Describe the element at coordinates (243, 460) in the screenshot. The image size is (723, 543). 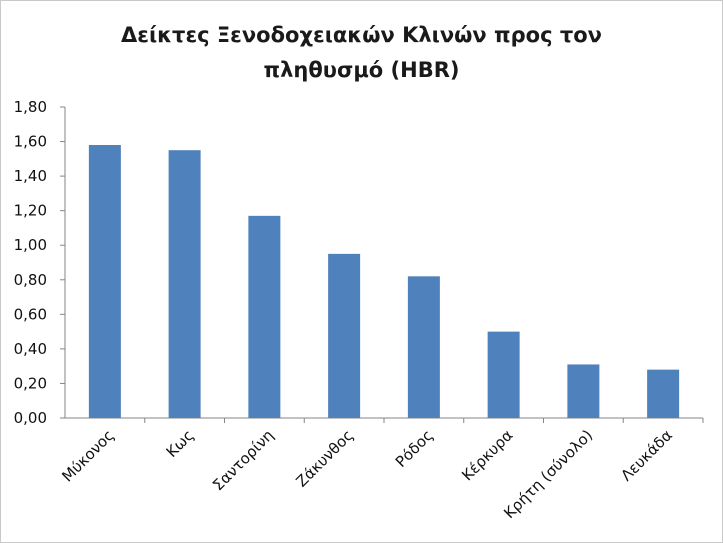
I see `x-category-label: Σαντορίνη` at that location.